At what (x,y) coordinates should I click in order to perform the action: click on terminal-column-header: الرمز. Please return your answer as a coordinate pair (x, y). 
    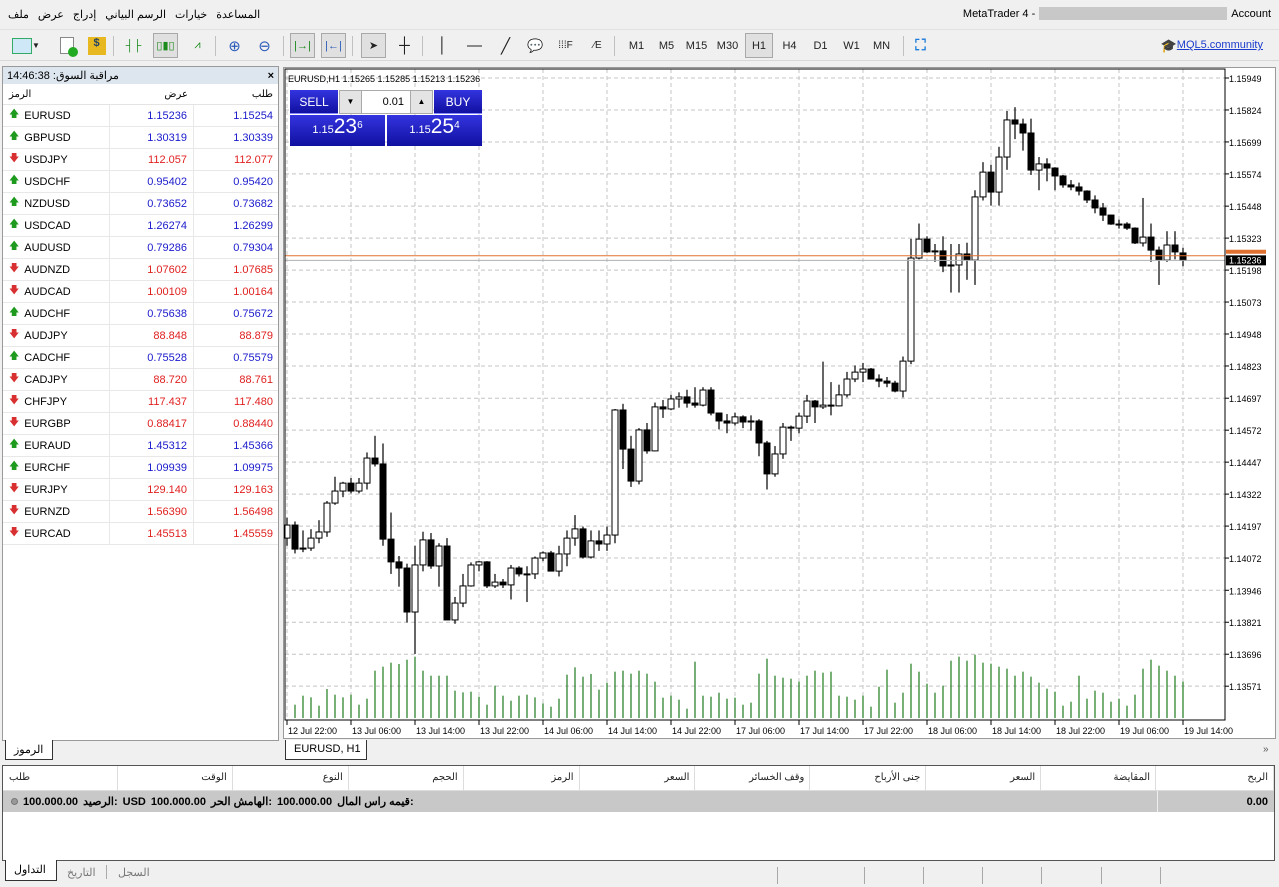
    Looking at the image, I should click on (522, 778).